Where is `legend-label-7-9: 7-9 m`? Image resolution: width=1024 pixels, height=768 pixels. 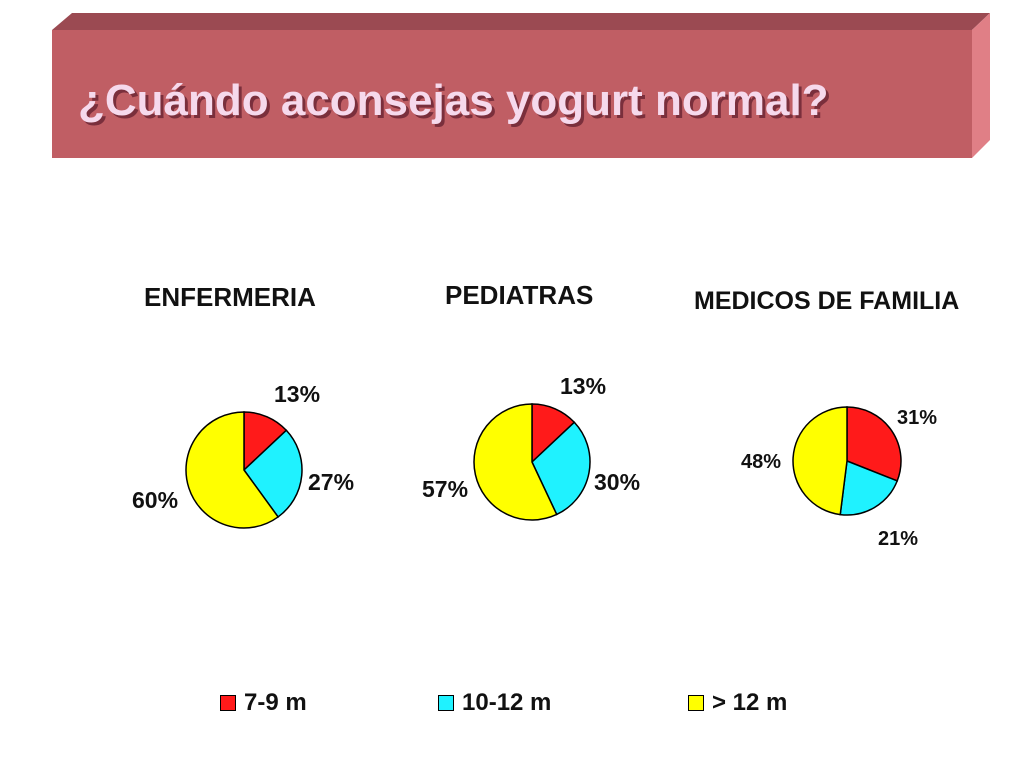
legend-label-7-9: 7-9 m is located at coordinates (275, 702).